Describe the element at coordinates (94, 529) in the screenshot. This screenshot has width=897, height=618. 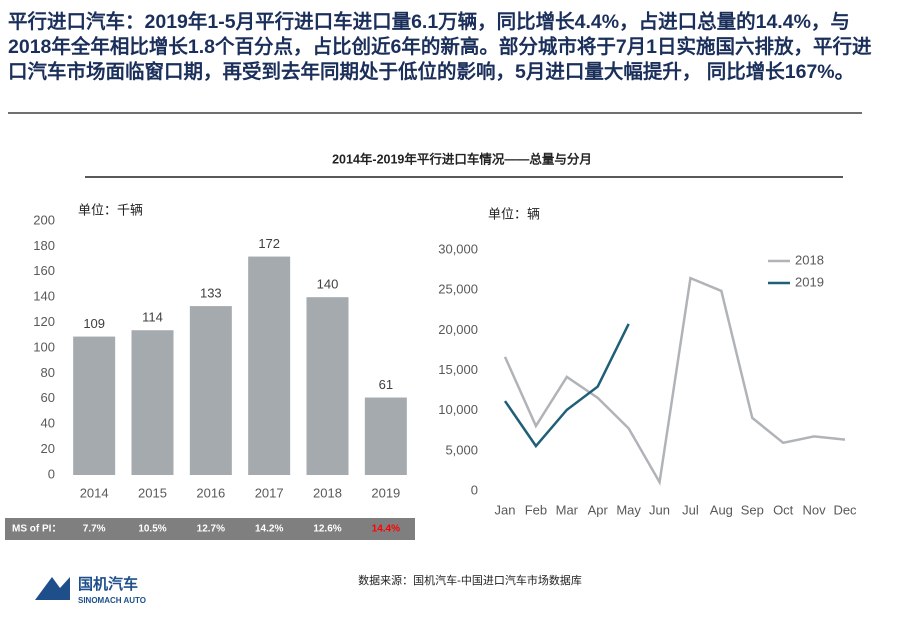
I see `ms-value: 7.7%` at that location.